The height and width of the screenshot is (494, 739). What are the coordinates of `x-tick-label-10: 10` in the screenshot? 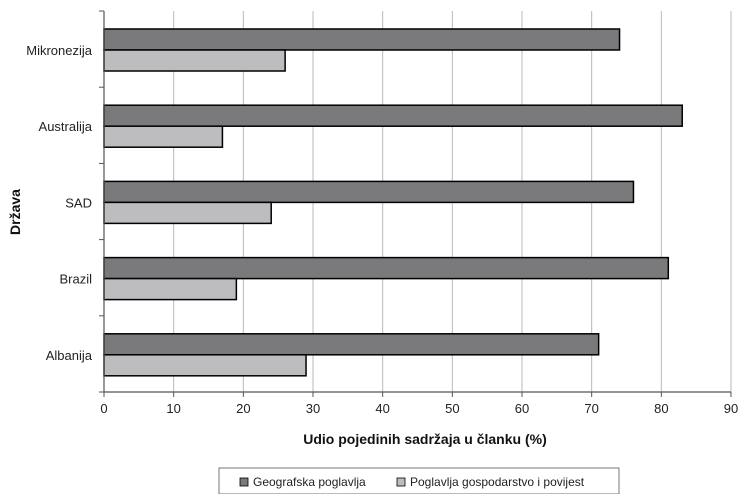 It's located at (173, 408).